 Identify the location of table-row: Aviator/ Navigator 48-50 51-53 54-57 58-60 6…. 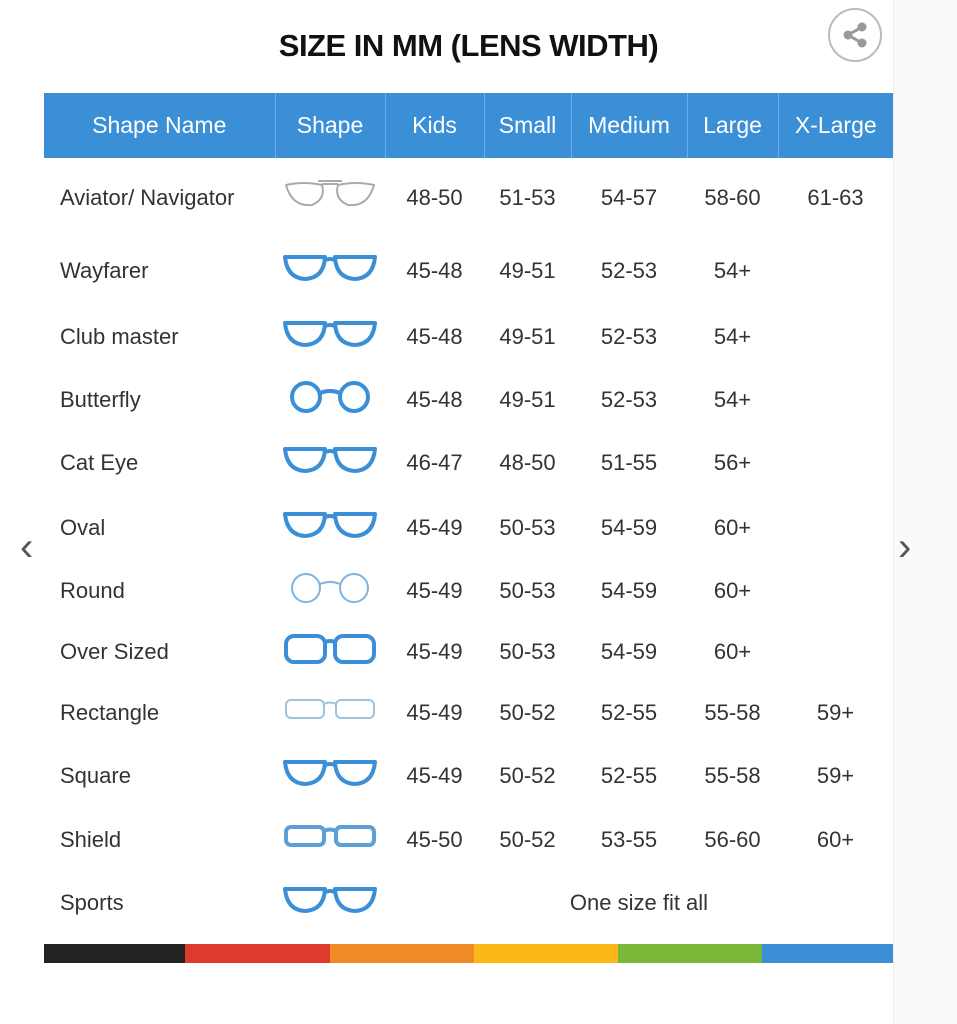
(468, 198).